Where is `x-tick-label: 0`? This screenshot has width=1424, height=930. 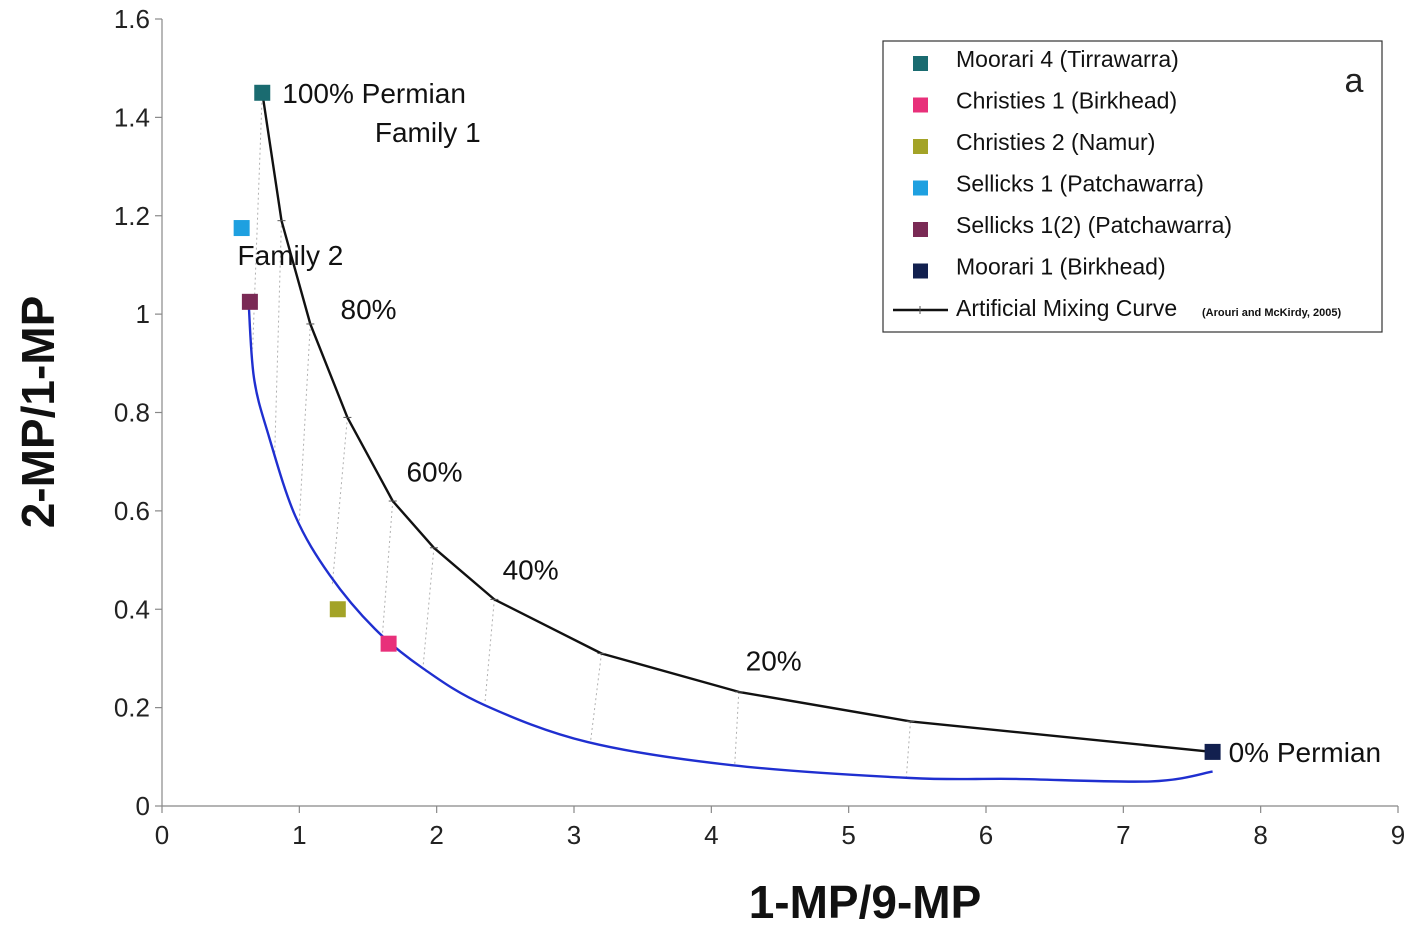
x-tick-label: 0 is located at coordinates (162, 835).